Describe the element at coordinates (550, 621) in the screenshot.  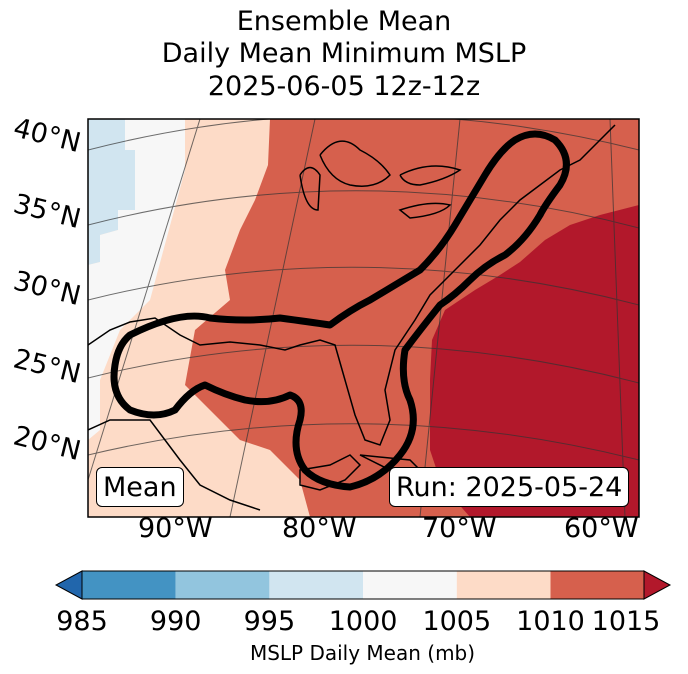
I see `colorbar-tick-1010: 1010` at that location.